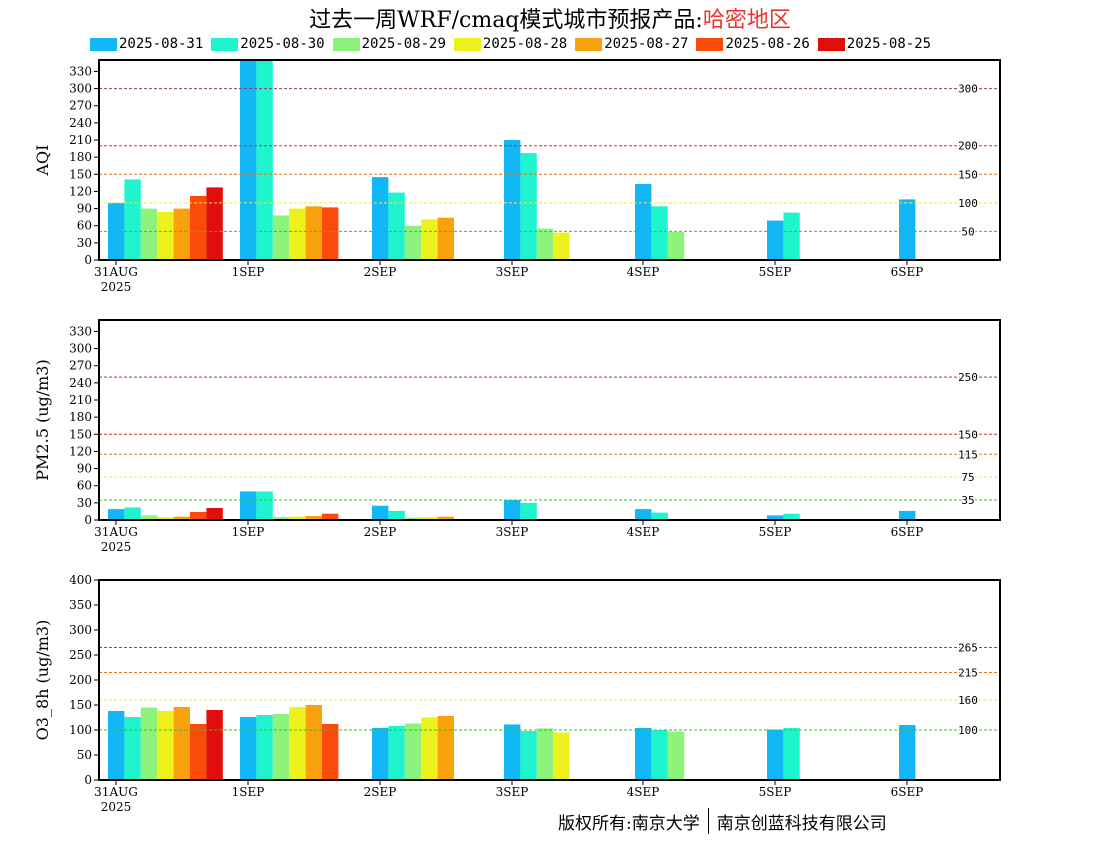 Image resolution: width=1100 pixels, height=850 pixels. I want to click on y-tick-label: 400, so click(80, 580).